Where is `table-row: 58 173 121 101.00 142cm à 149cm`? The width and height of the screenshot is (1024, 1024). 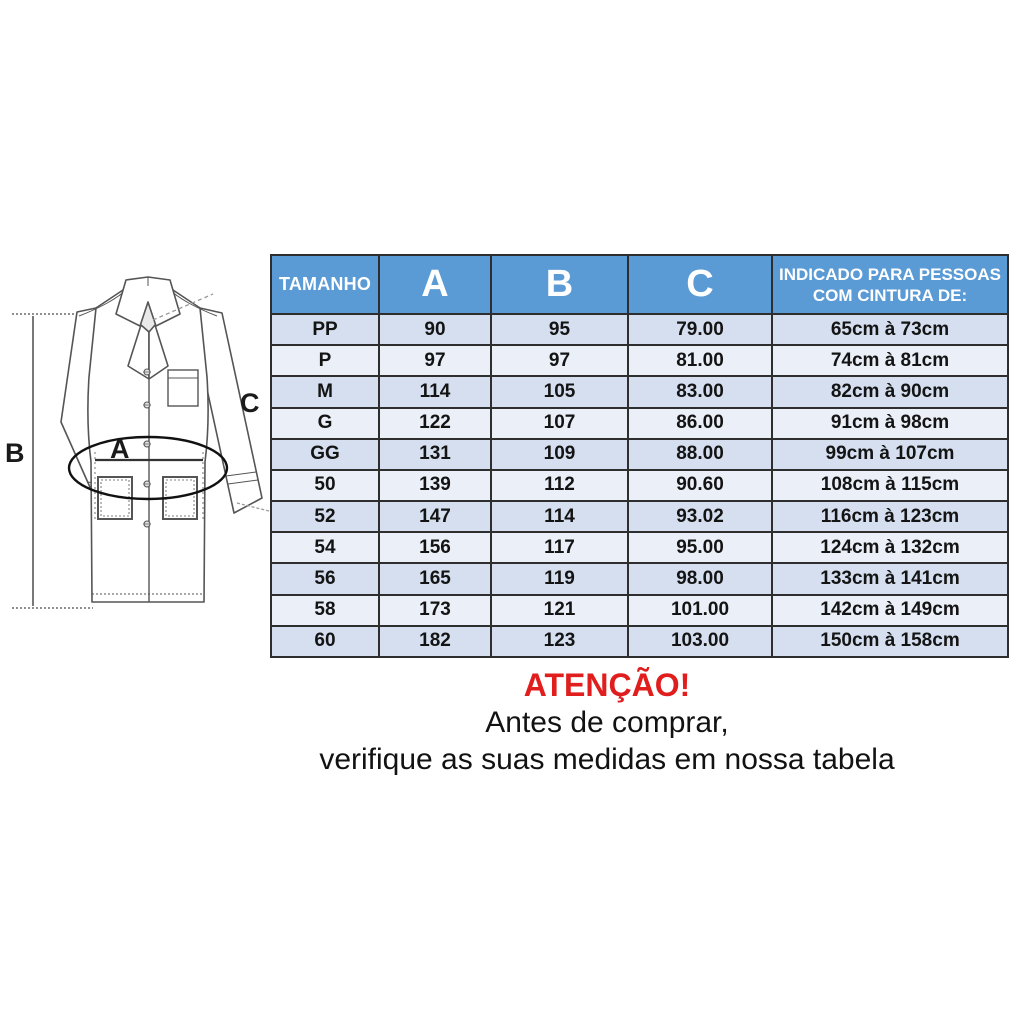 table-row: 58 173 121 101.00 142cm à 149cm is located at coordinates (639, 610).